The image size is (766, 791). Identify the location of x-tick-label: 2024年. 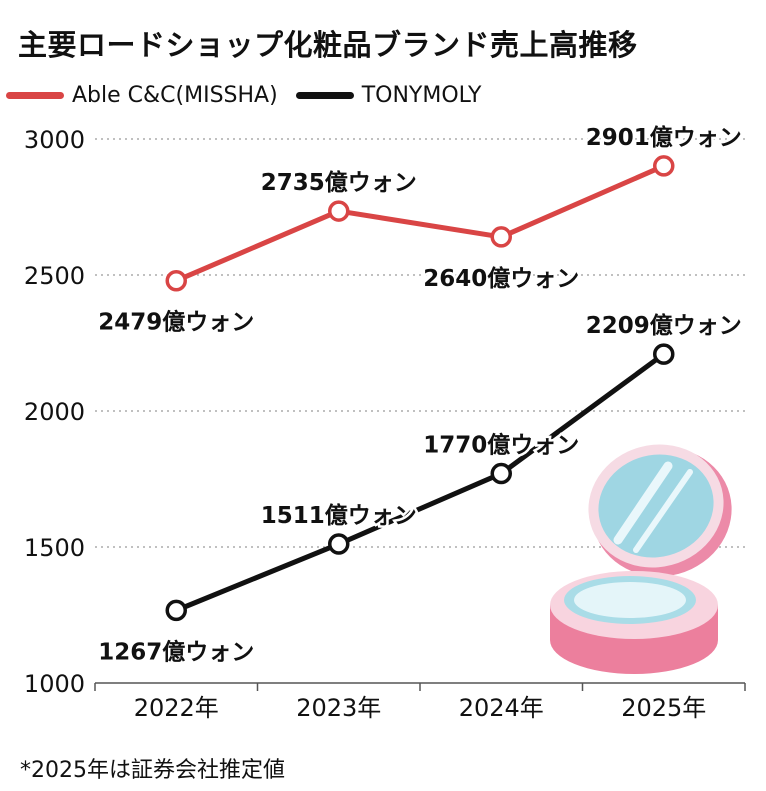
(501, 708).